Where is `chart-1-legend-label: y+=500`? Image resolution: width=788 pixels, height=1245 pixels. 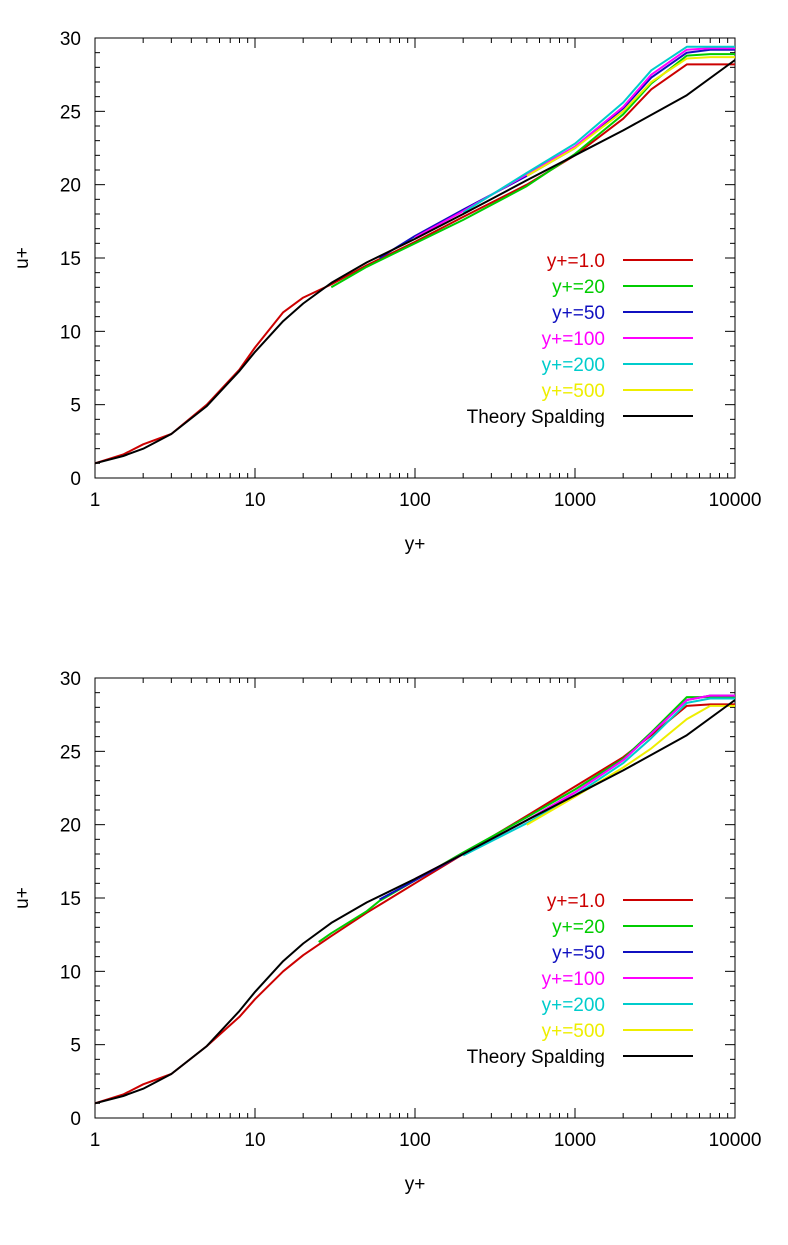 chart-1-legend-label: y+=500 is located at coordinates (573, 1031).